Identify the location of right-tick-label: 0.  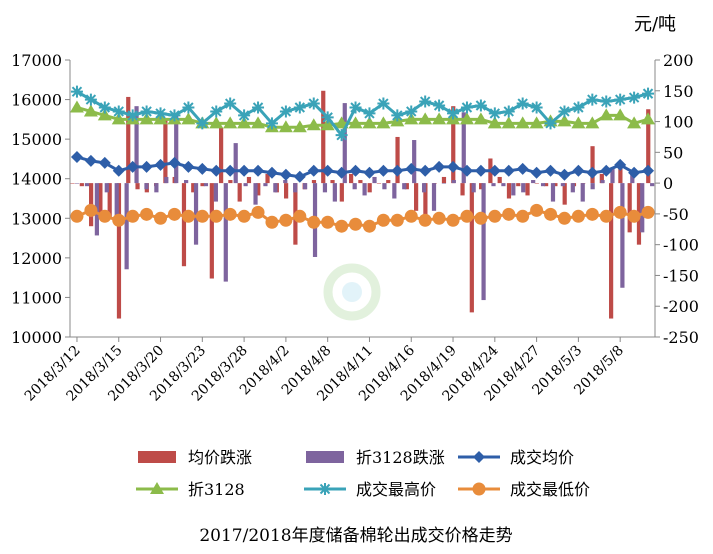
(668, 183).